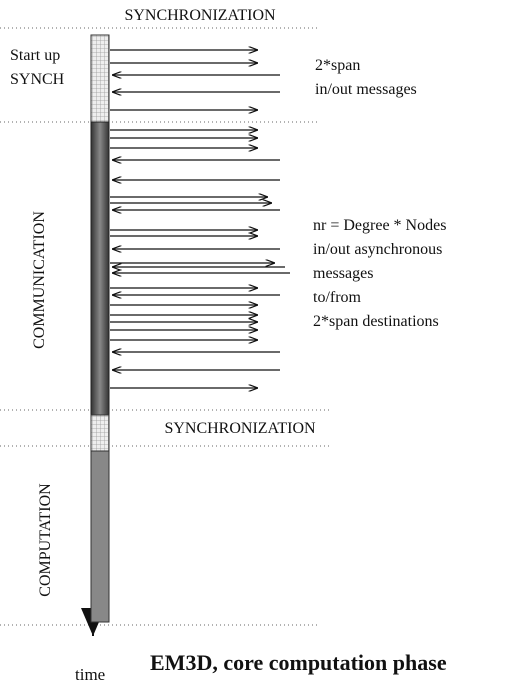 This screenshot has height=685, width=524. I want to click on time-label: time, so click(90, 674).